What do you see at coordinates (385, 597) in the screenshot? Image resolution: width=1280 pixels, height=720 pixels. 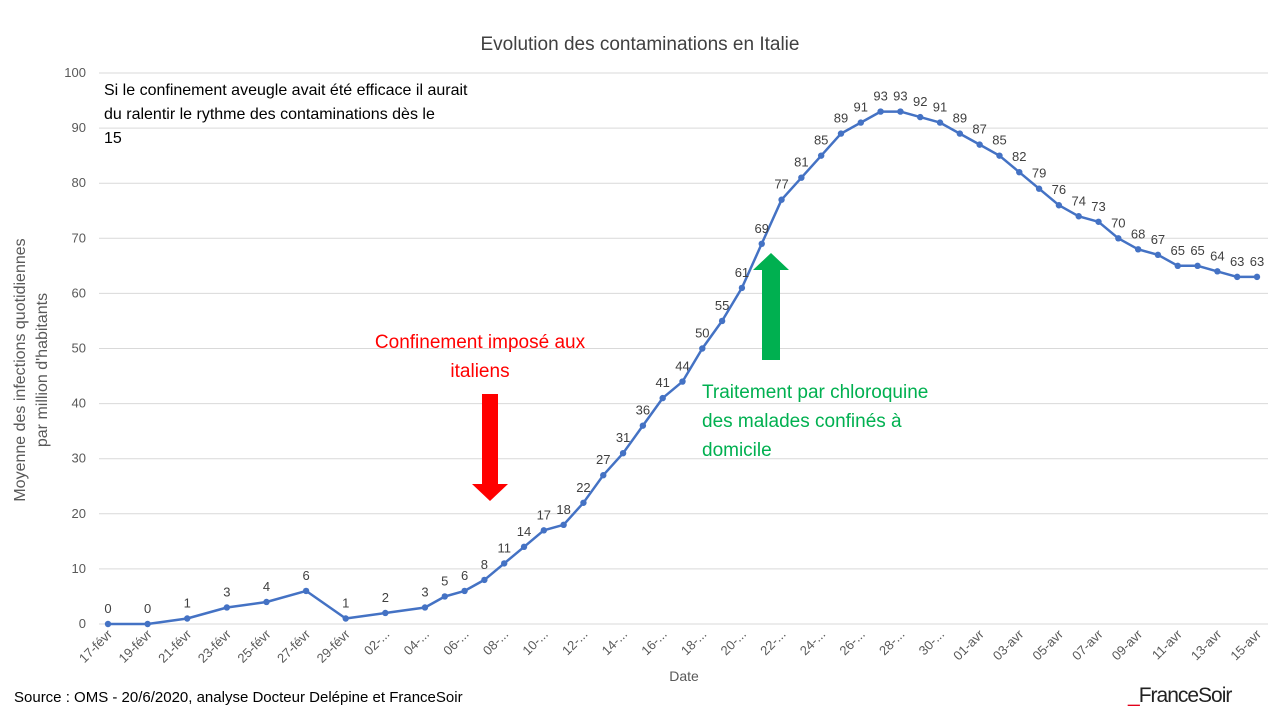 I see `data-label: 2` at bounding box center [385, 597].